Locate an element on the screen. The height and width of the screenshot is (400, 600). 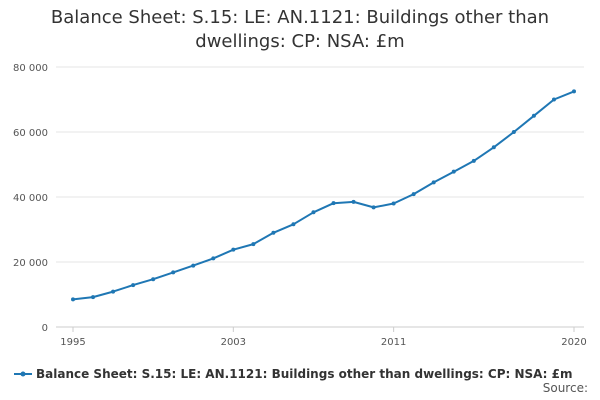
legend-swatch is located at coordinates (23, 374).